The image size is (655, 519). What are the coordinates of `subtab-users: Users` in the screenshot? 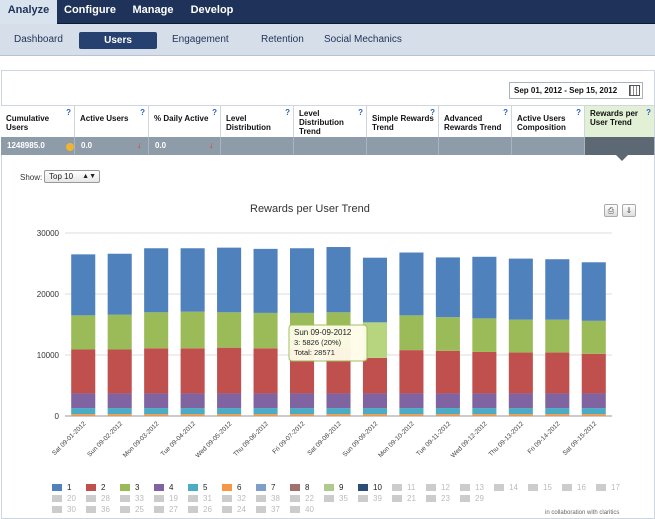 It's located at (118, 40).